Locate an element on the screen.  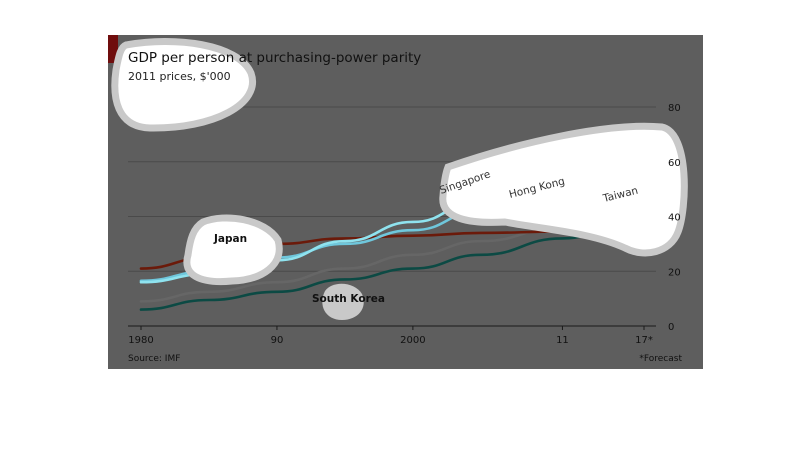
series-line-south-korea is located at coordinates (392, 263).